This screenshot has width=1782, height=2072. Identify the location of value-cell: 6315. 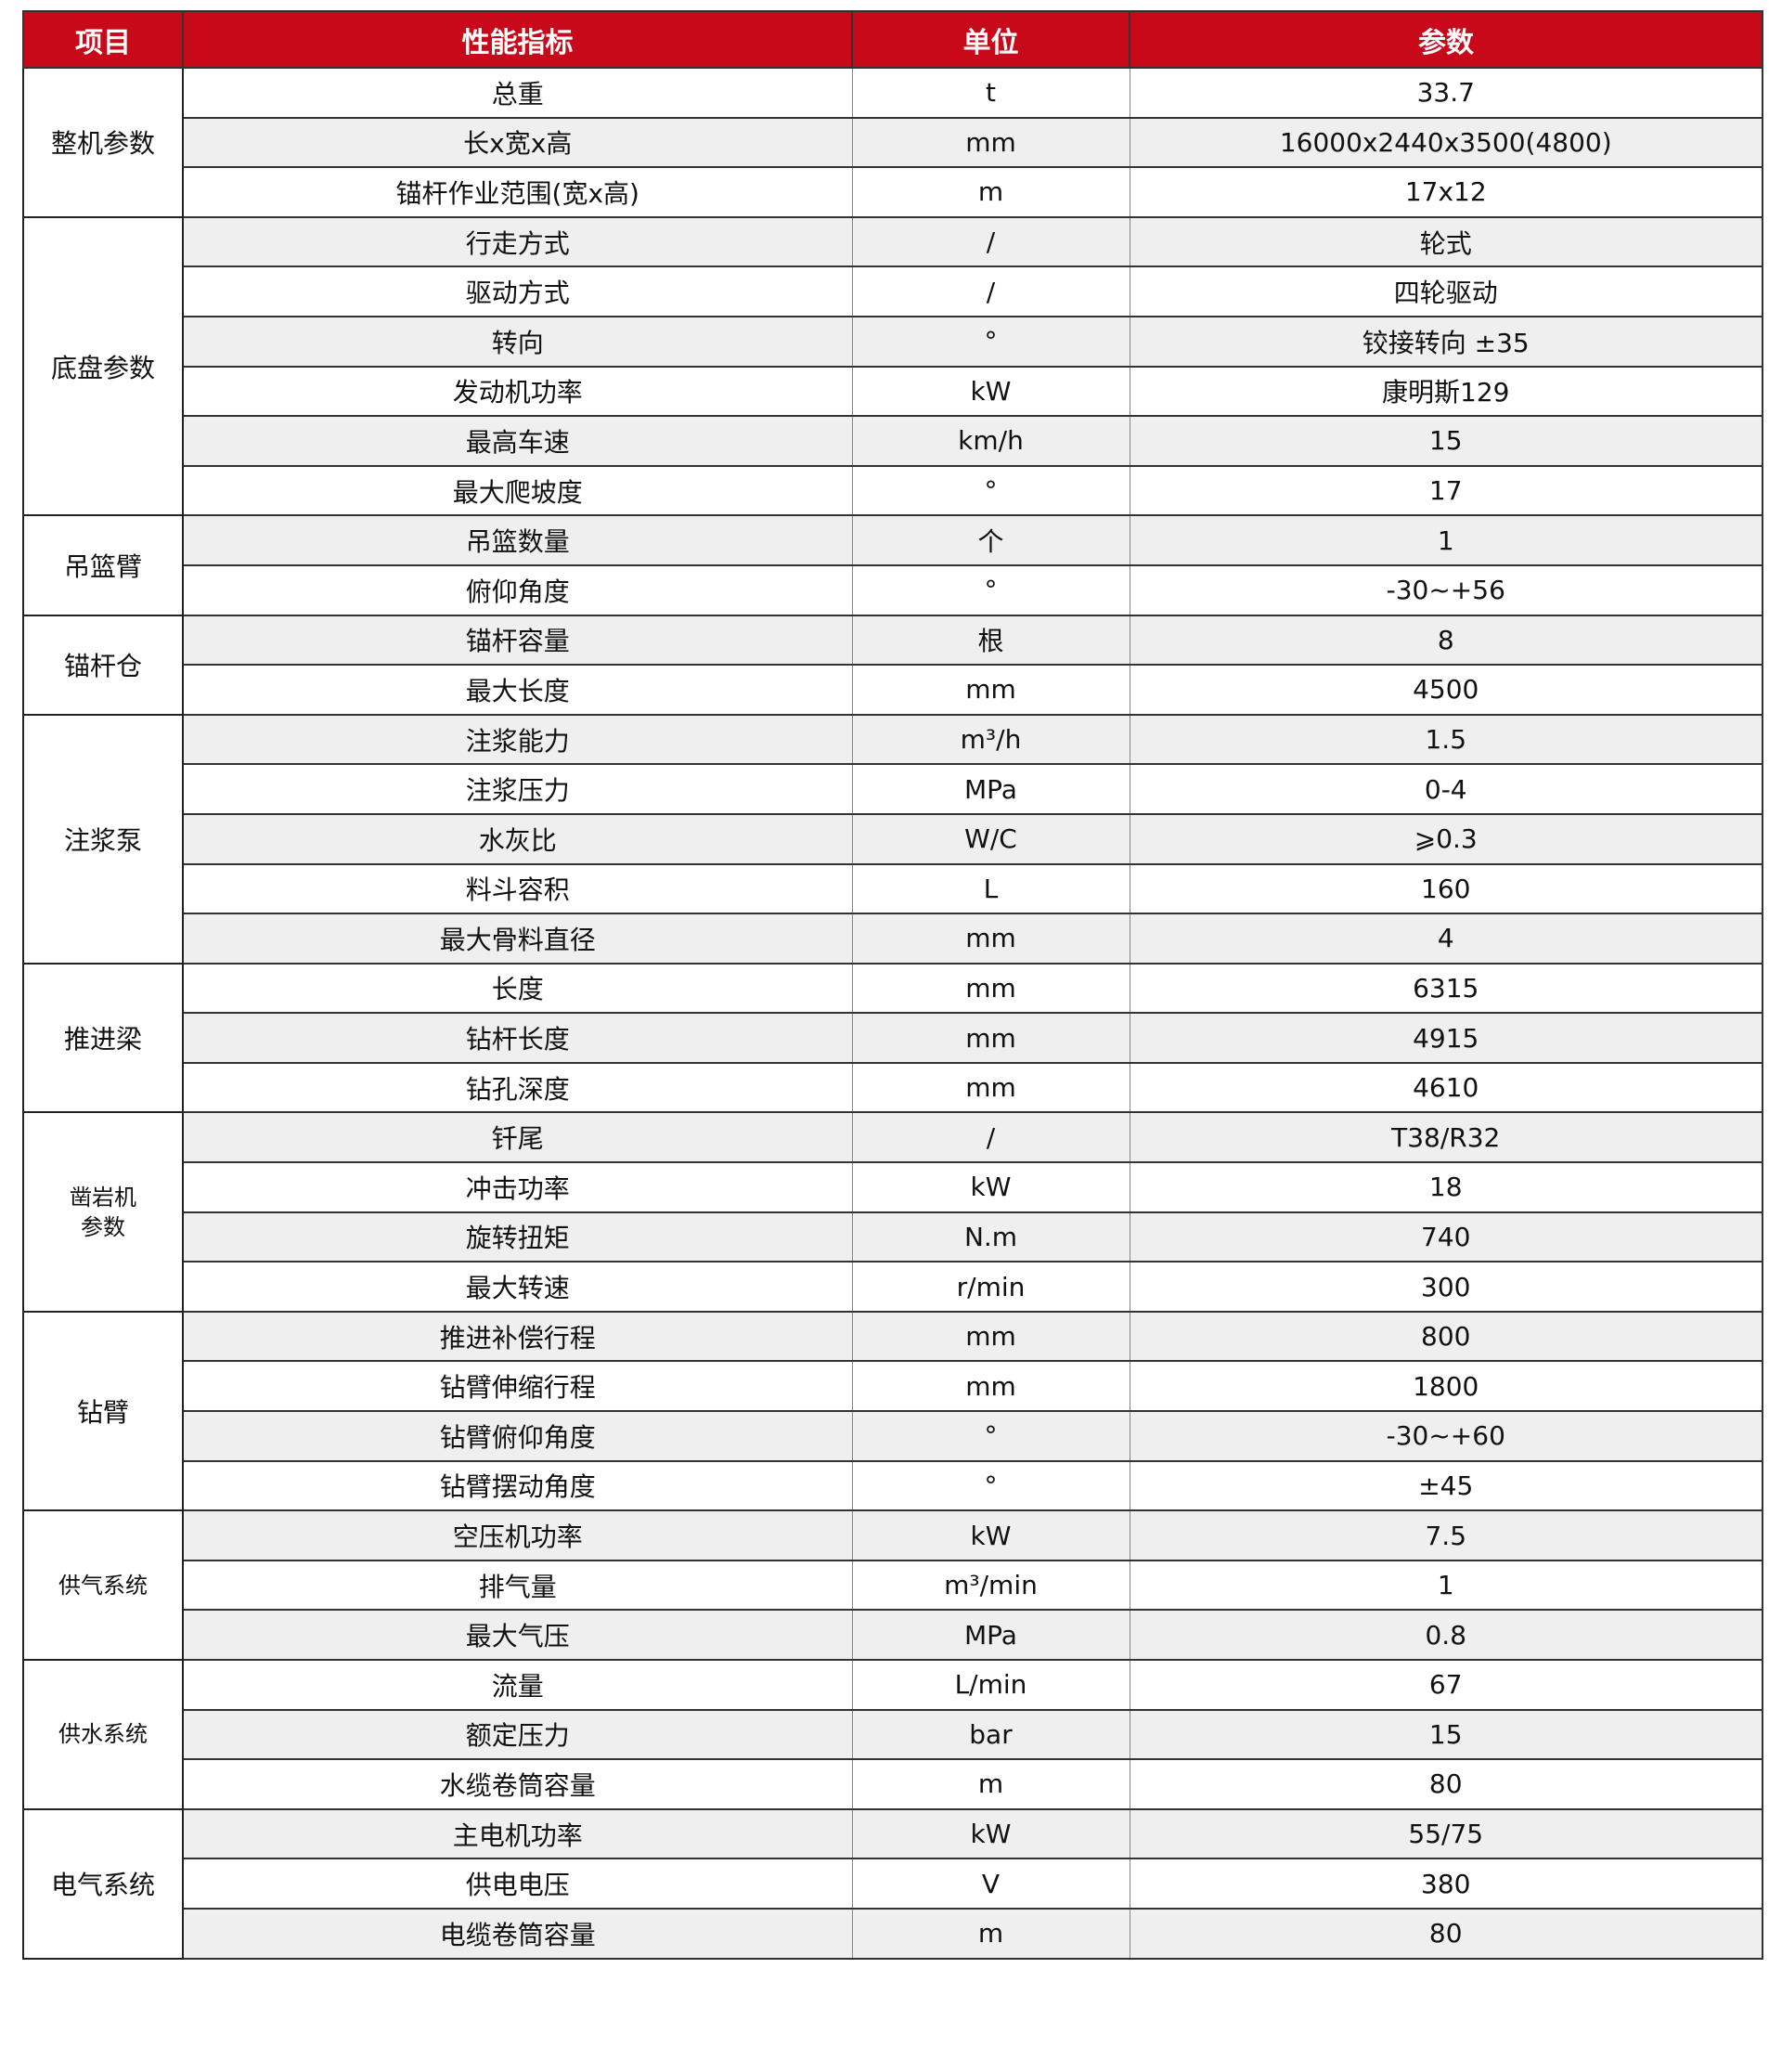
(1446, 989).